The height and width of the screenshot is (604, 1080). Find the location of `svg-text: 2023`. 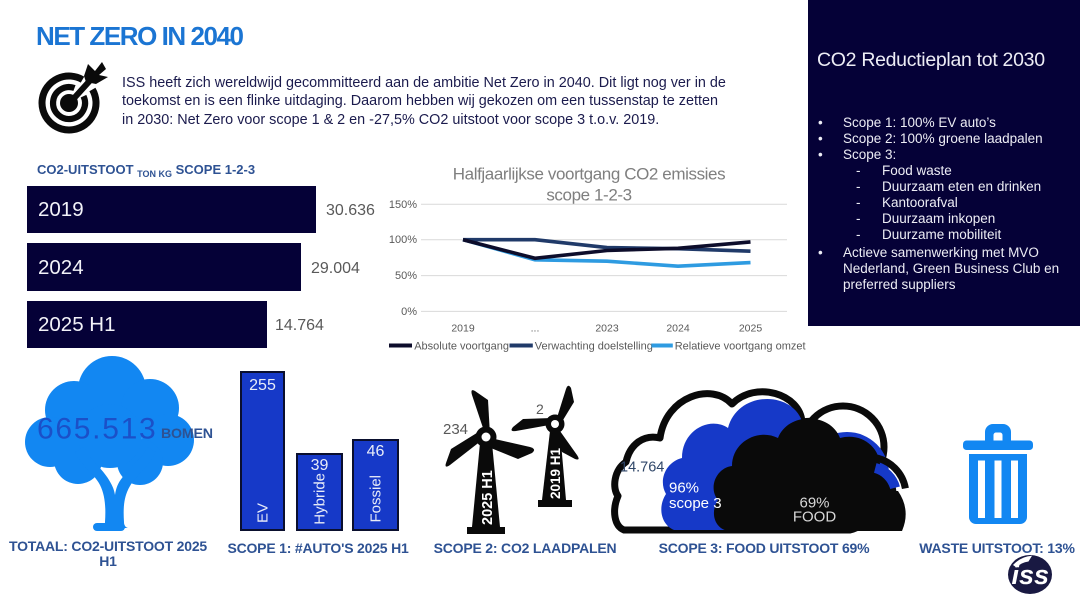

svg-text: 2023 is located at coordinates (607, 329).